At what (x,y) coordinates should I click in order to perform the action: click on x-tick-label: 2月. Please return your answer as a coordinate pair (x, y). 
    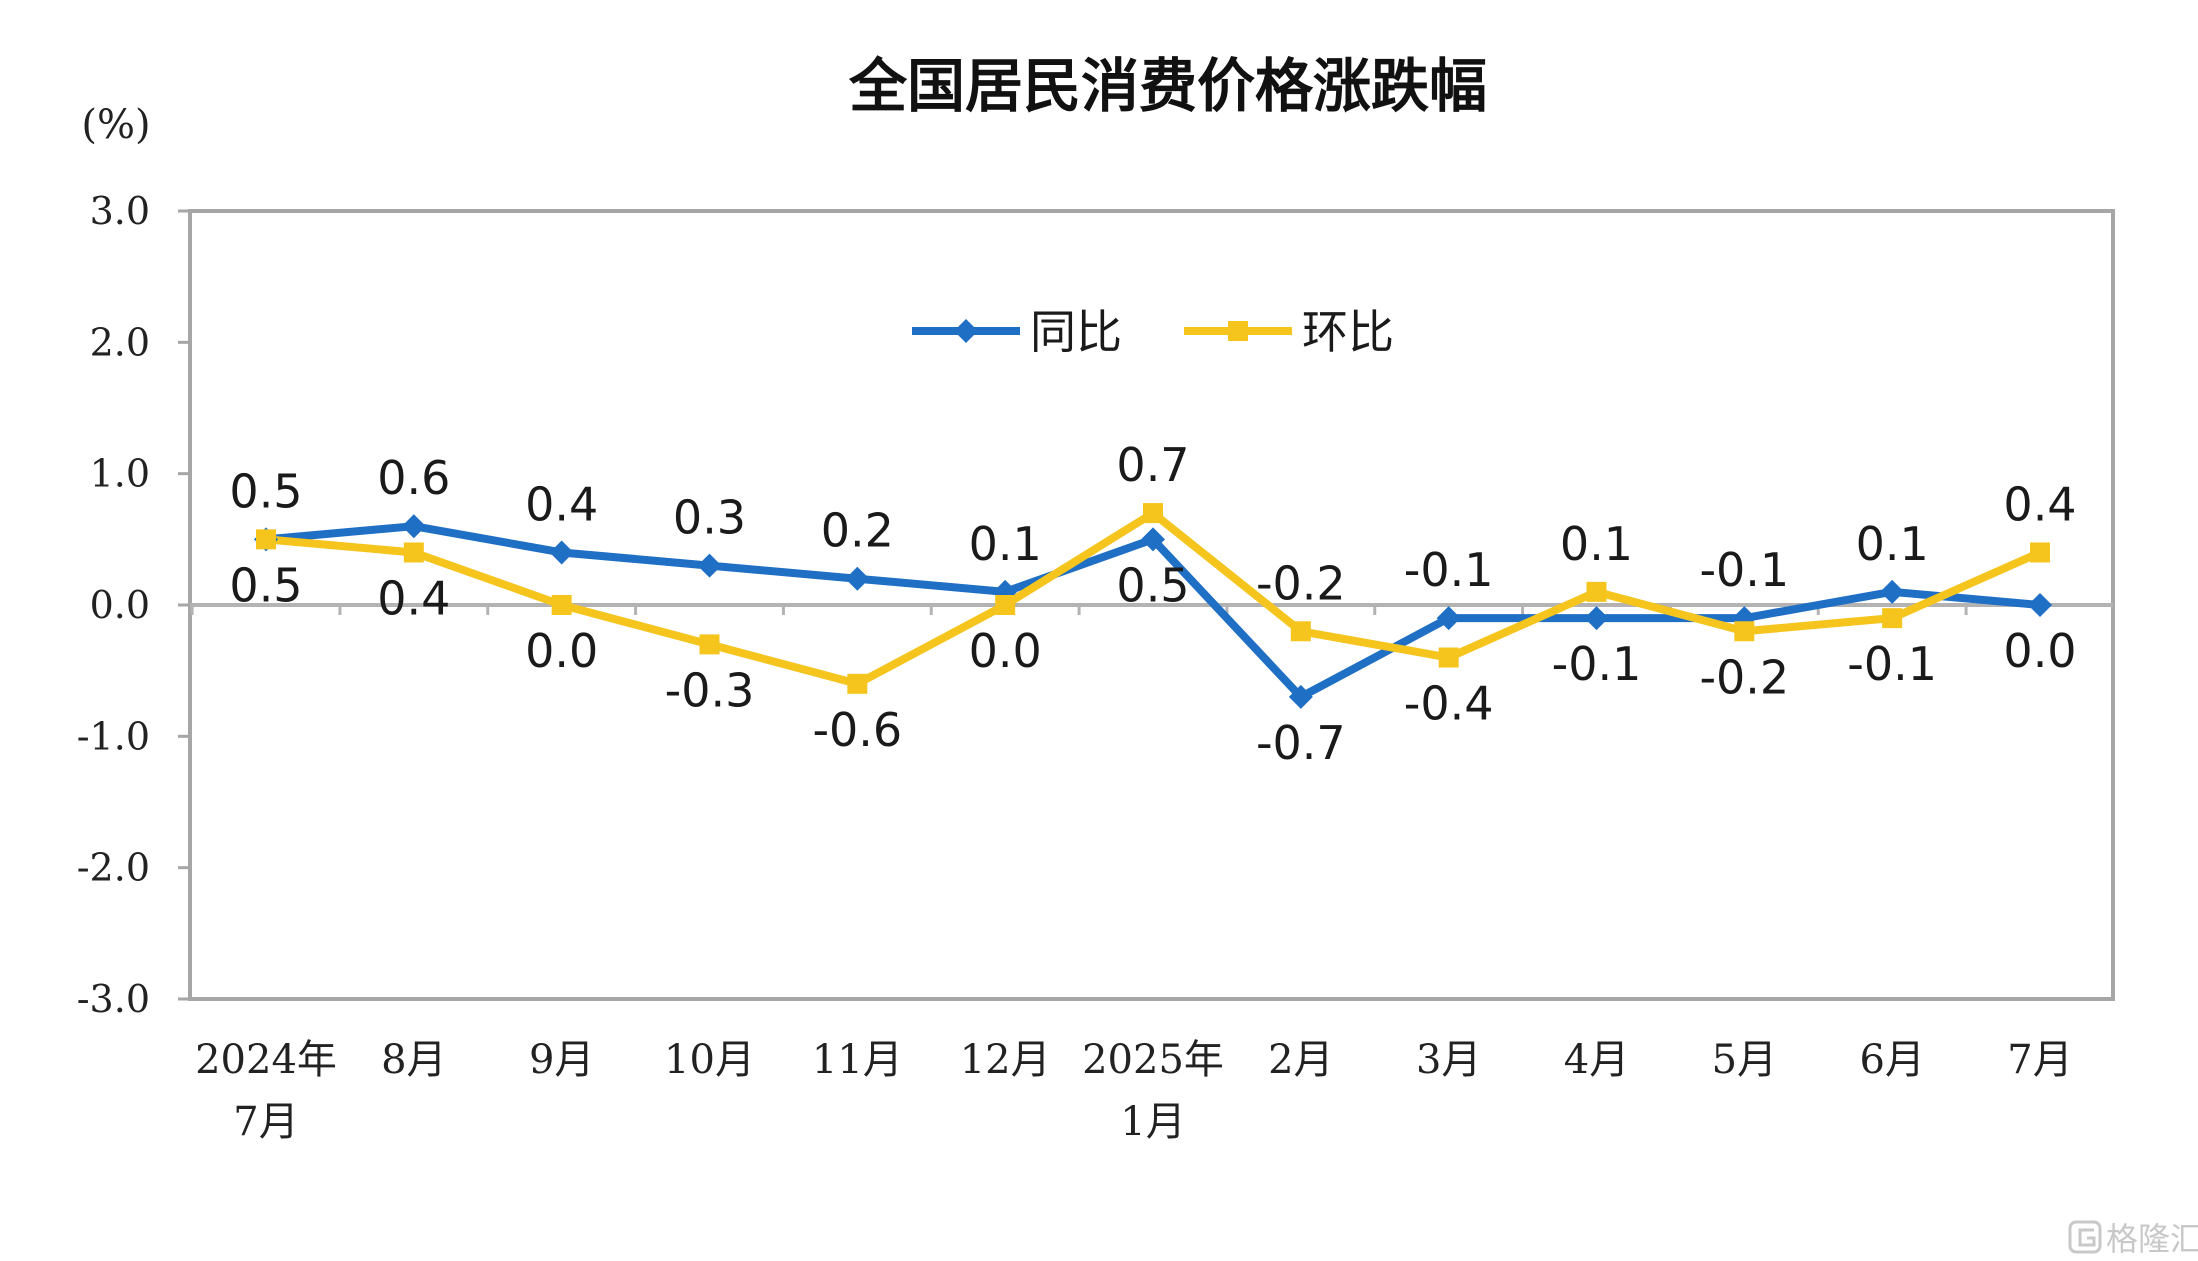
    Looking at the image, I should click on (1300, 1060).